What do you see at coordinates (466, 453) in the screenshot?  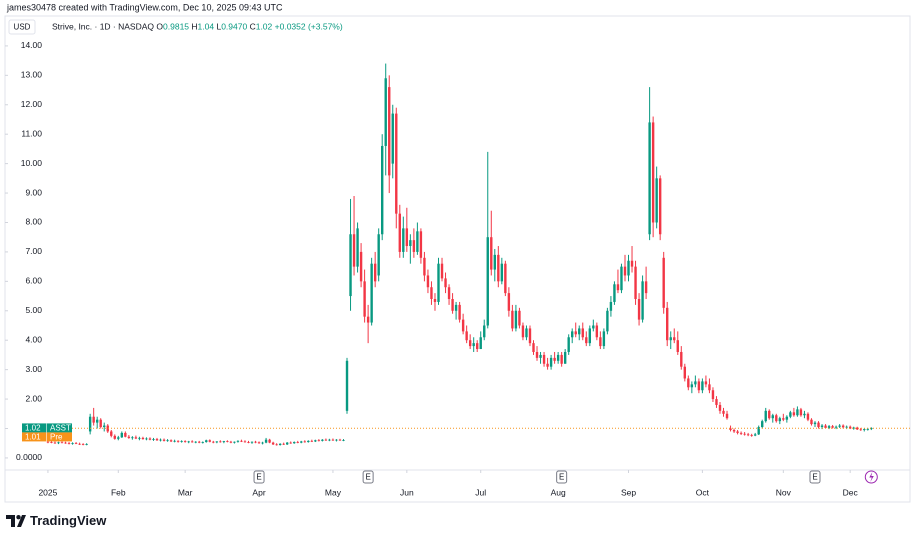 I see `overlay: 1.02 ASST 1.01 Pre E E E E` at bounding box center [466, 453].